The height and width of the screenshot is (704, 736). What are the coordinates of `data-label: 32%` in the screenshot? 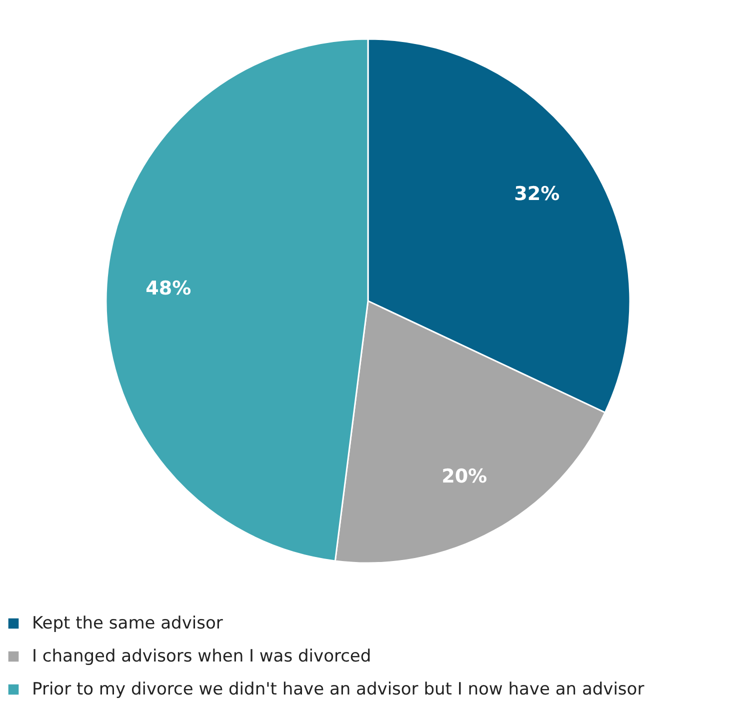 It's located at (537, 193).